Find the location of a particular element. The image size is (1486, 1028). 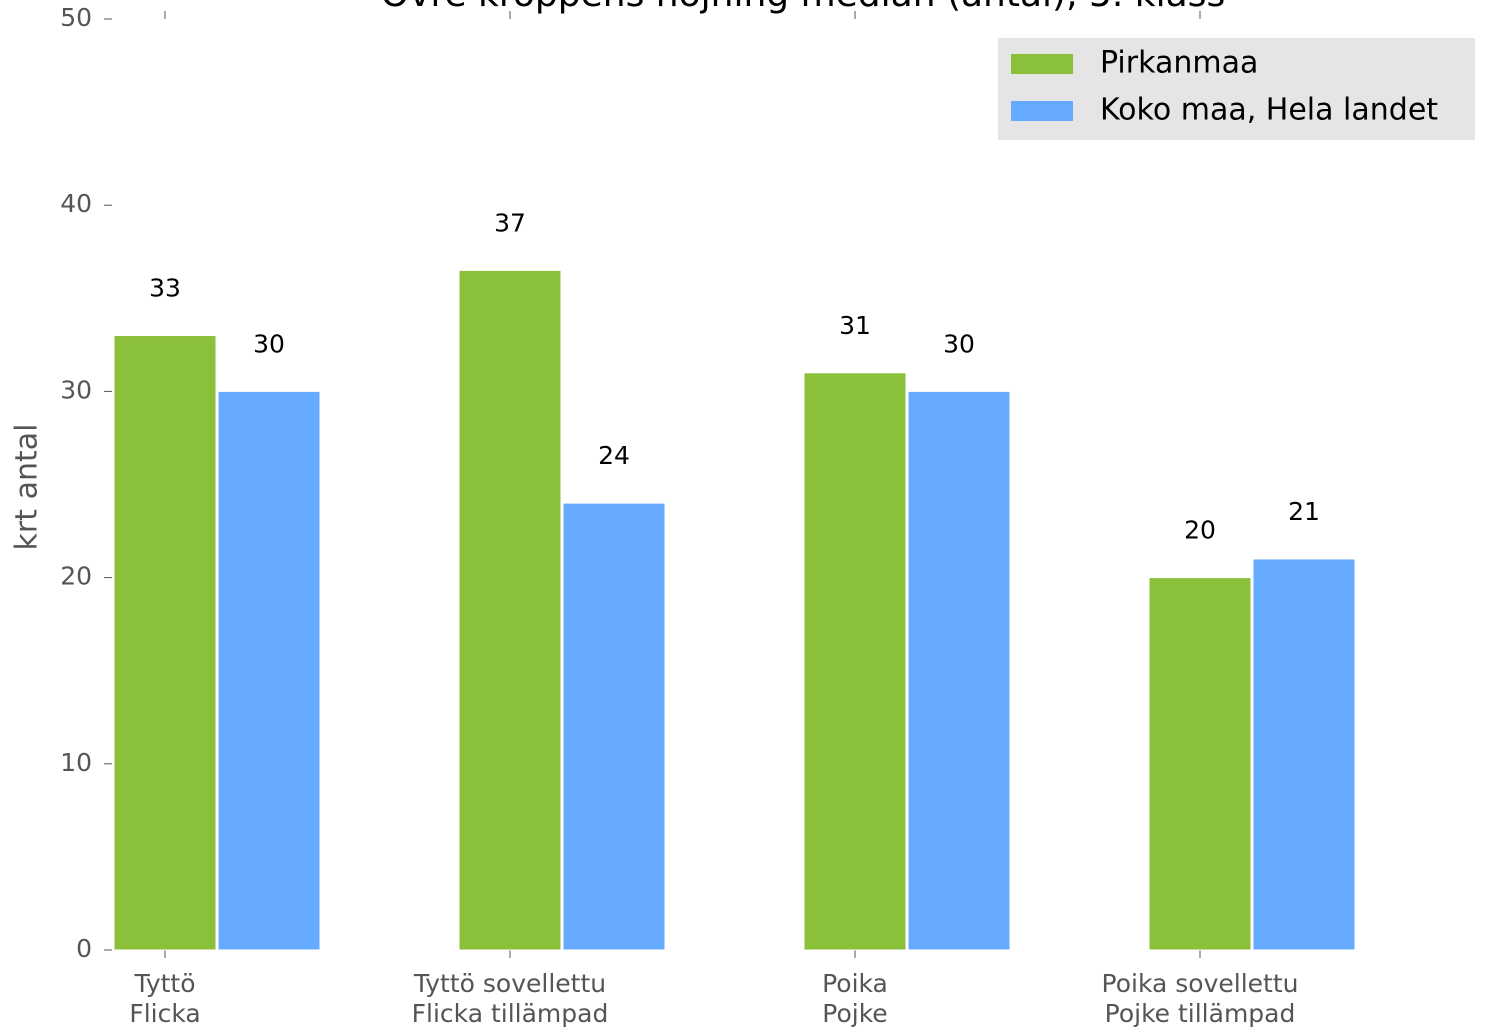

x-tick-label: Pojke is located at coordinates (854, 1013).